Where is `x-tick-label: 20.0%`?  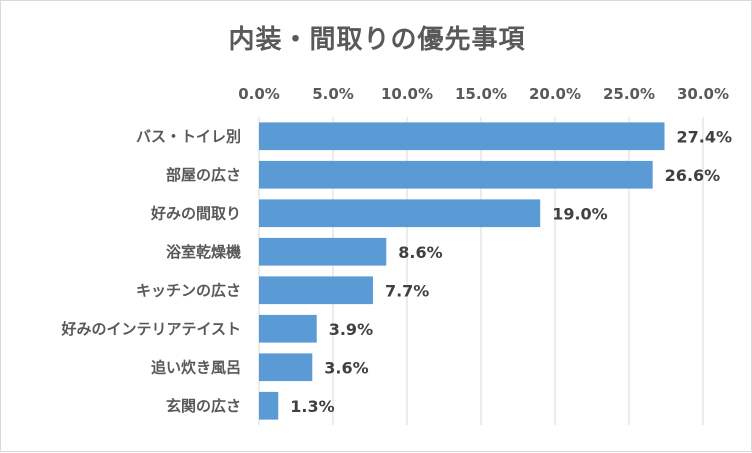
x-tick-label: 20.0% is located at coordinates (555, 94).